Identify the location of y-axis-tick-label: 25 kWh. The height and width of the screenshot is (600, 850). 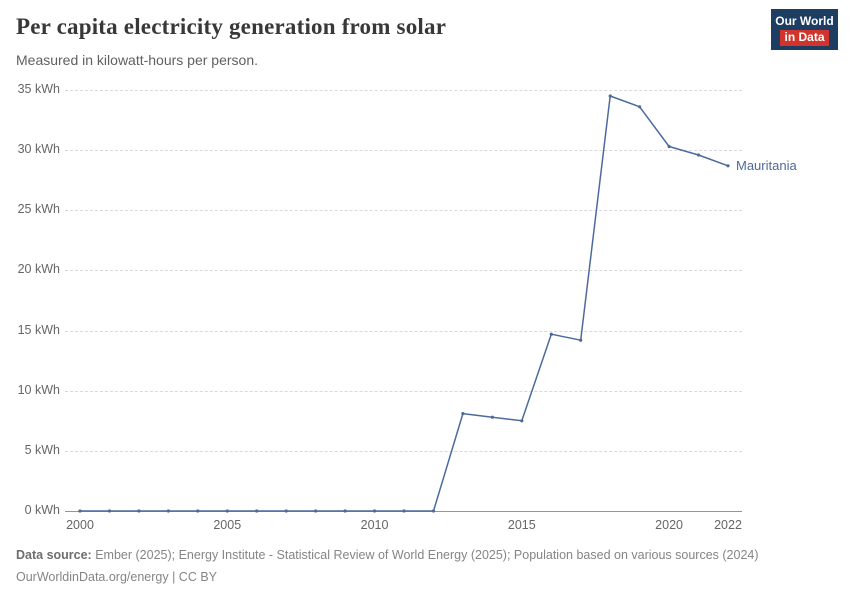
(38, 209).